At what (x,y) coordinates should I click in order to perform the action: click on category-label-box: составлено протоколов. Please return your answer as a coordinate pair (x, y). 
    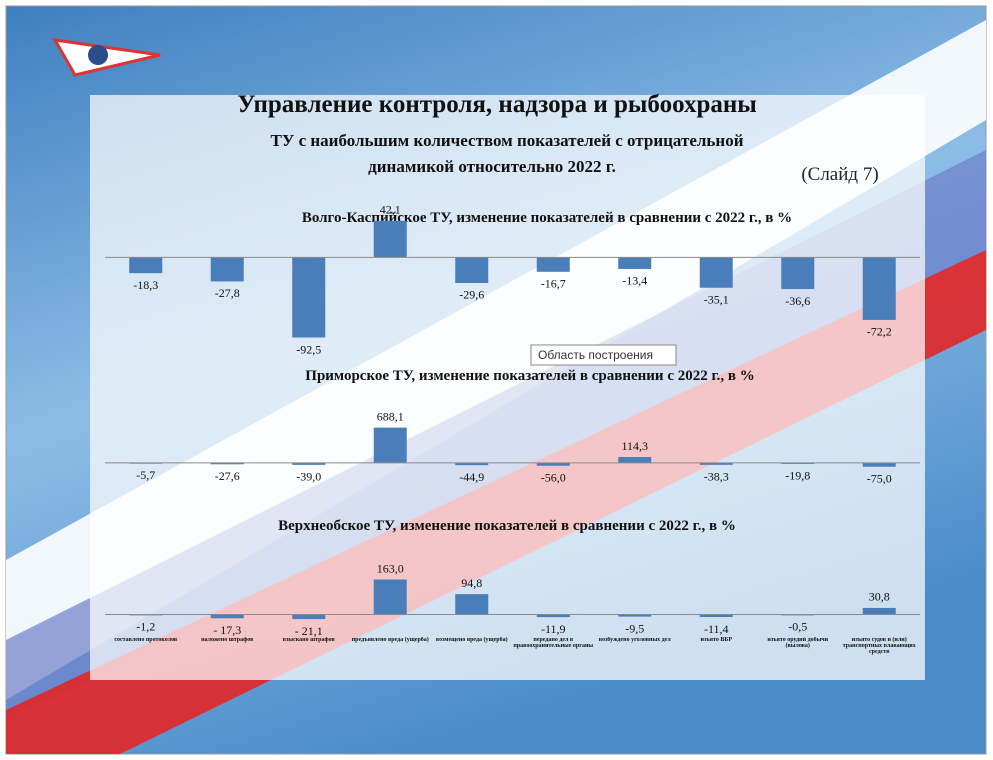
    Looking at the image, I should click on (146, 639).